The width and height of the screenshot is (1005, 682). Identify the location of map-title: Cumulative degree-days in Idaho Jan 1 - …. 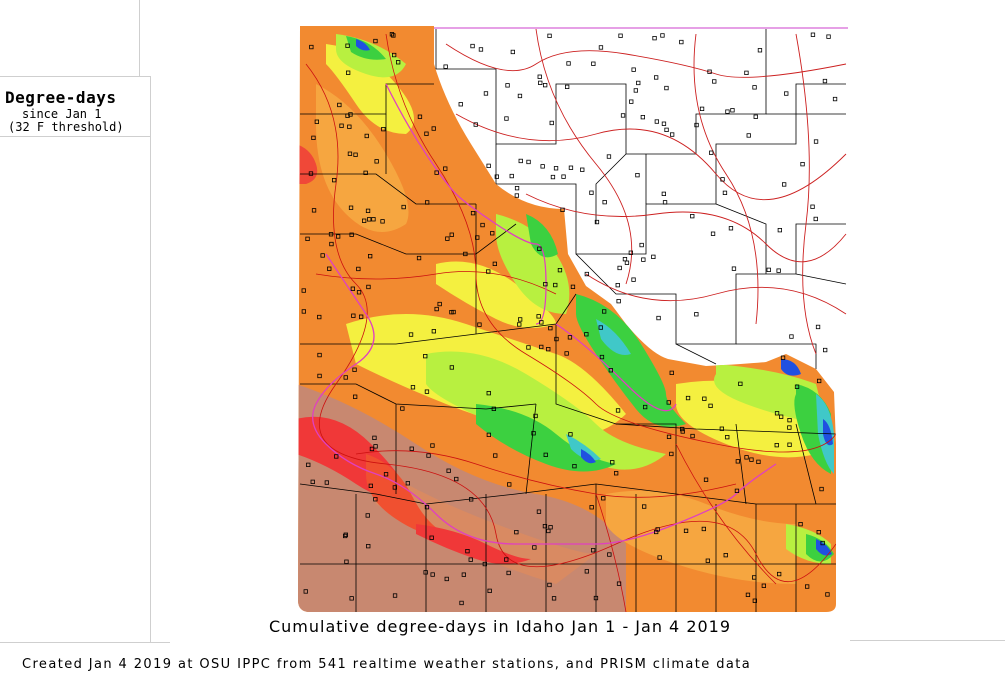
(500, 626).